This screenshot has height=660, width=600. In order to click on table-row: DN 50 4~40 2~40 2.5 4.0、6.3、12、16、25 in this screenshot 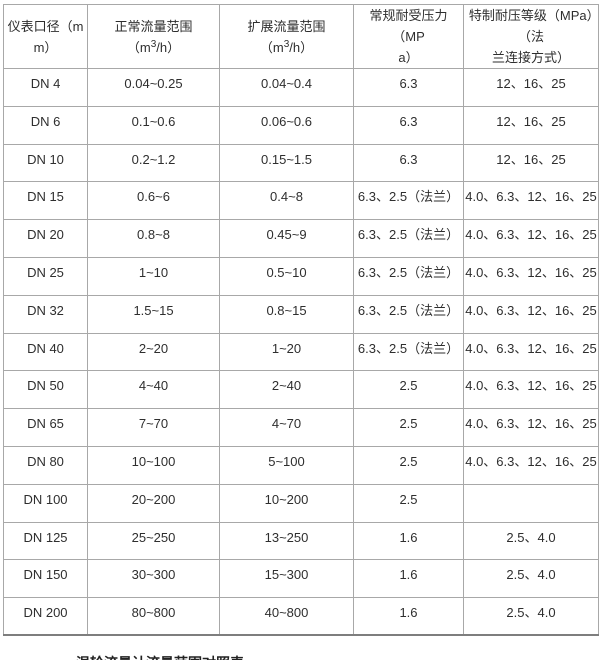, I will do `click(301, 390)`.